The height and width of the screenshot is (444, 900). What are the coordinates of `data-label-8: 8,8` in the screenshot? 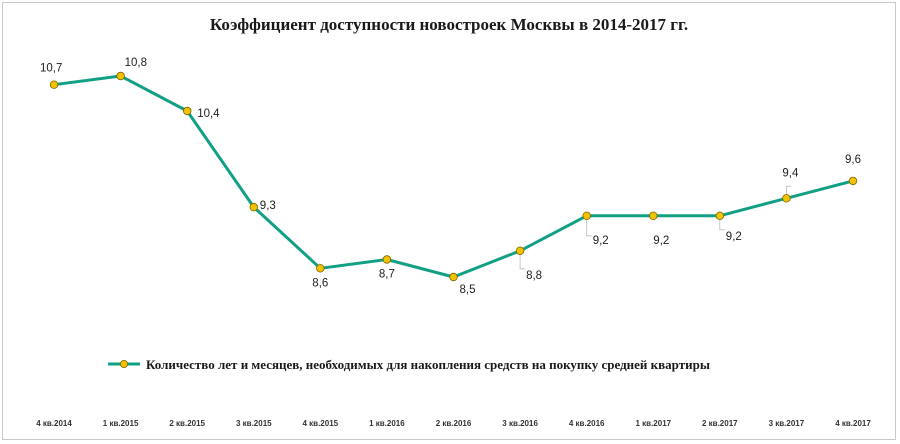 It's located at (534, 276).